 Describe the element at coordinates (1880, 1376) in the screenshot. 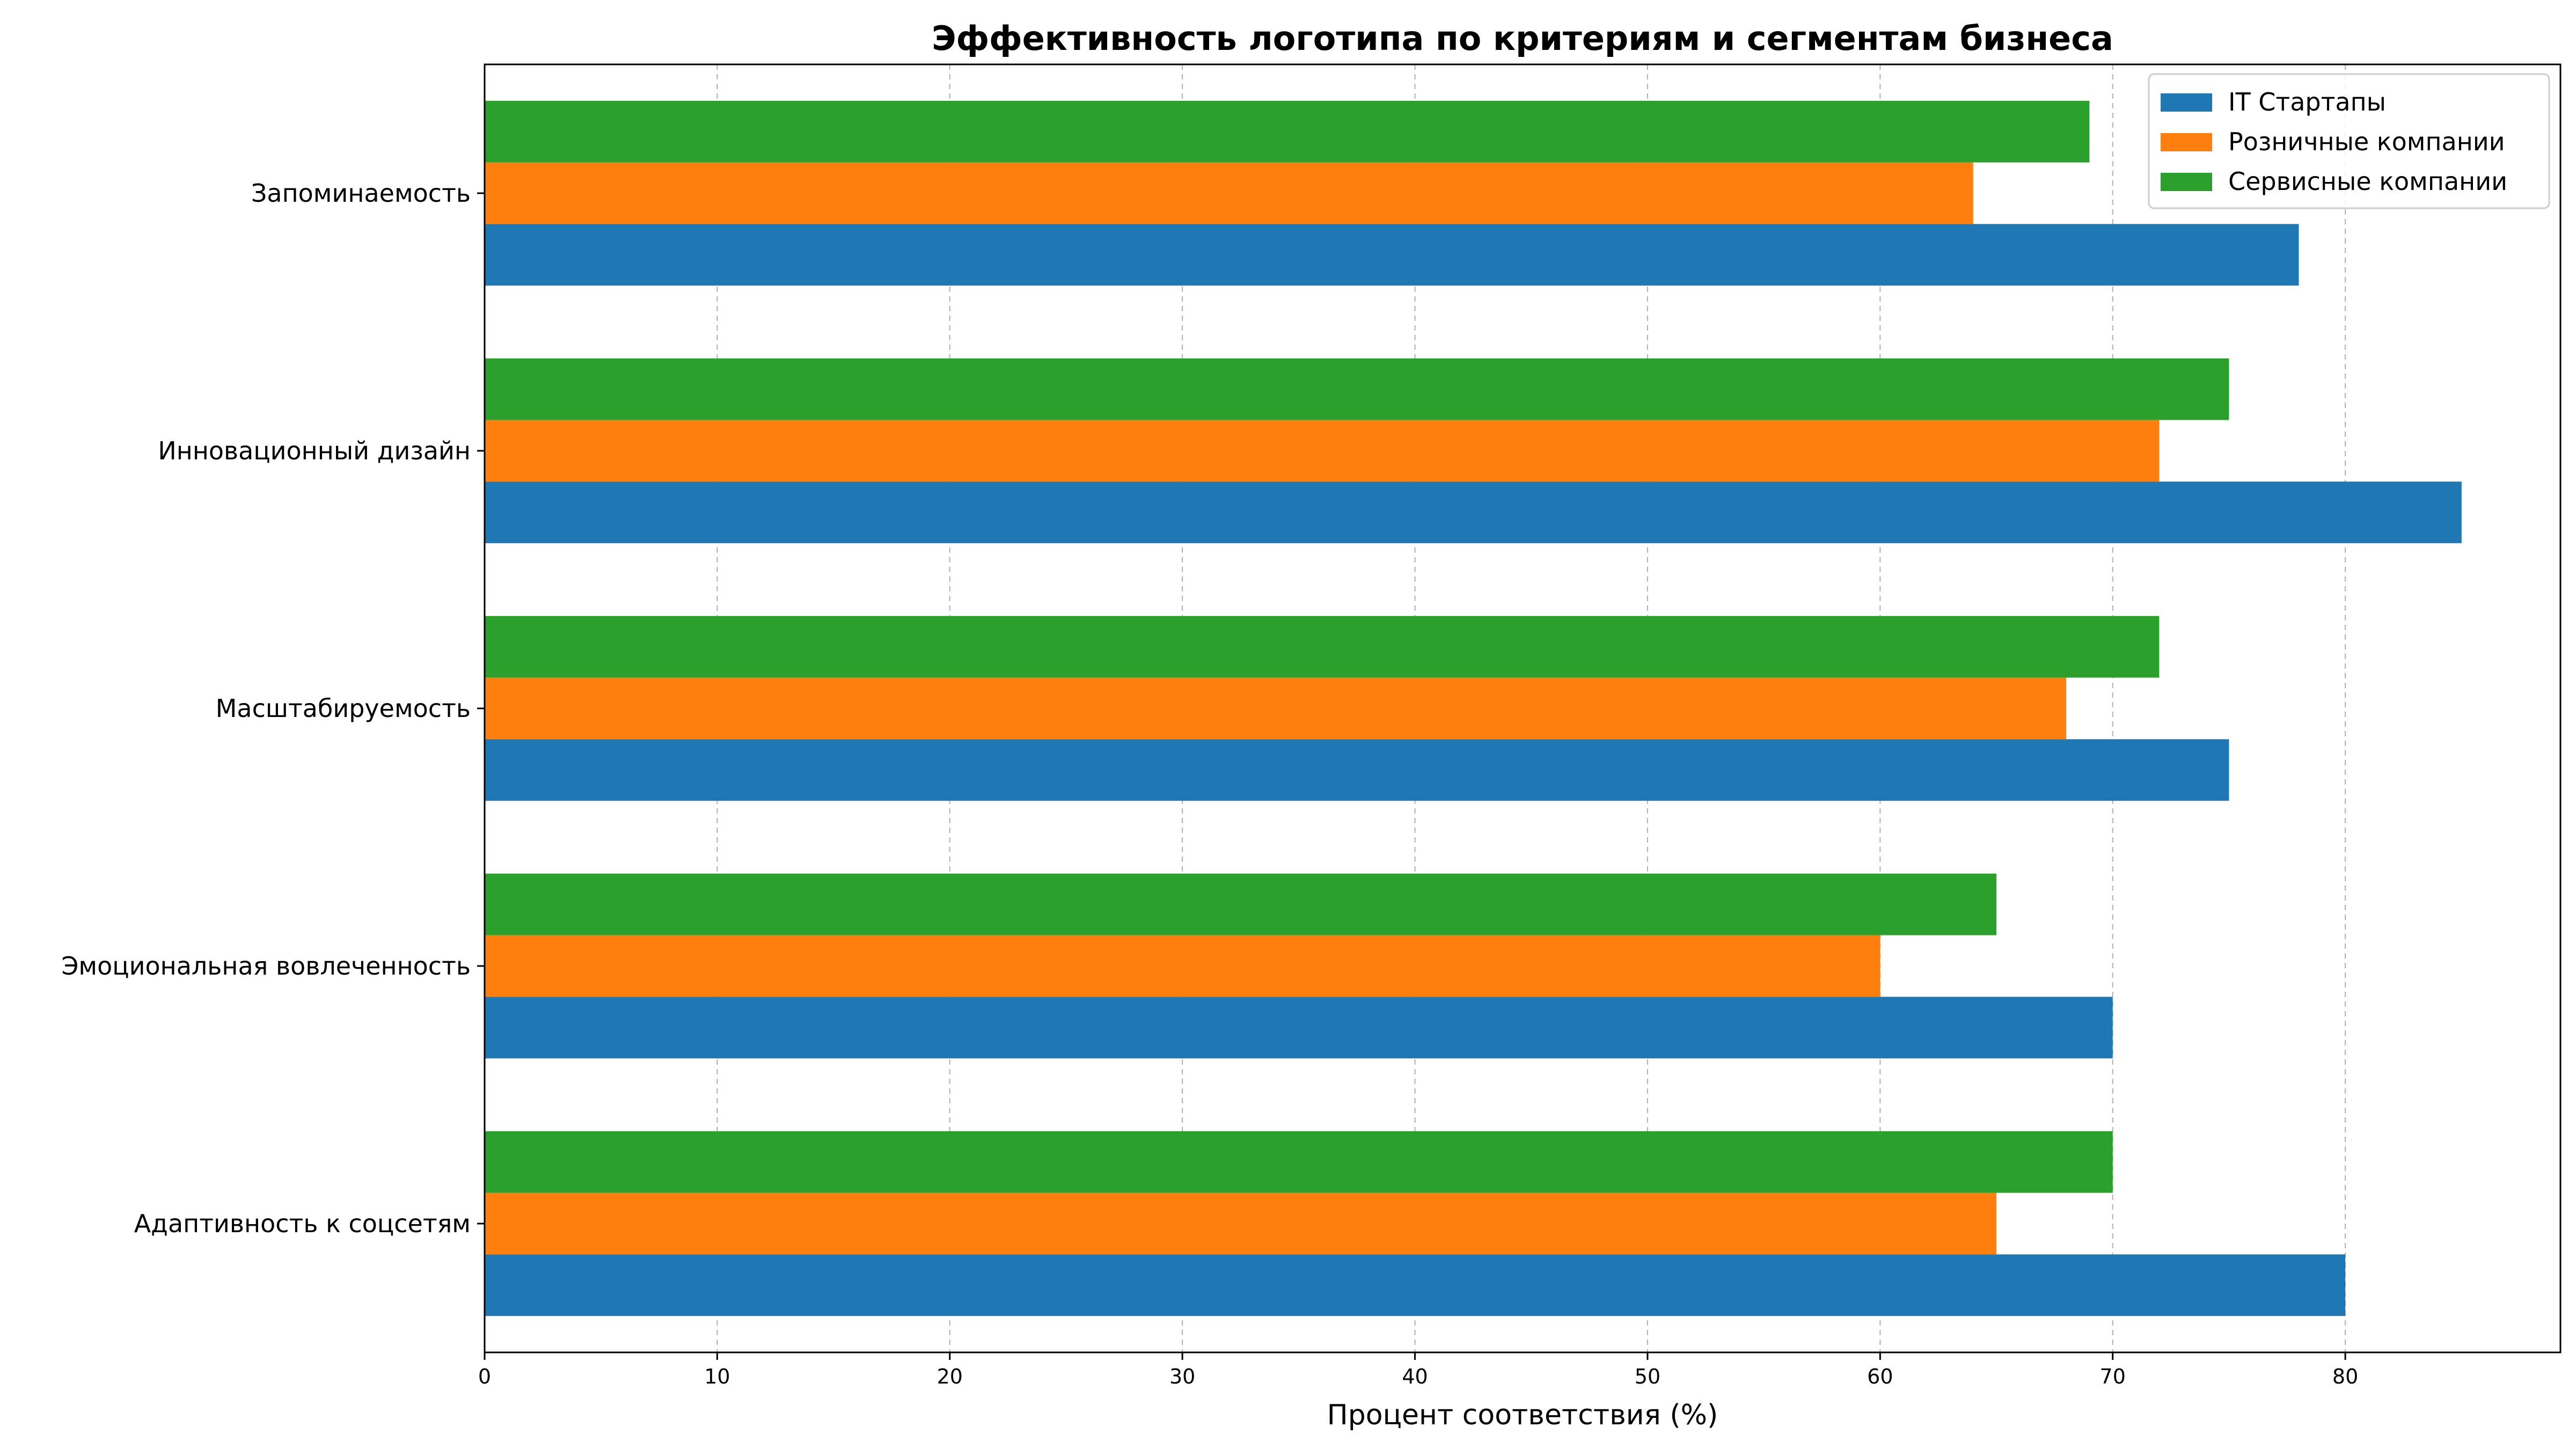

I see `x-tick-label: 60` at that location.